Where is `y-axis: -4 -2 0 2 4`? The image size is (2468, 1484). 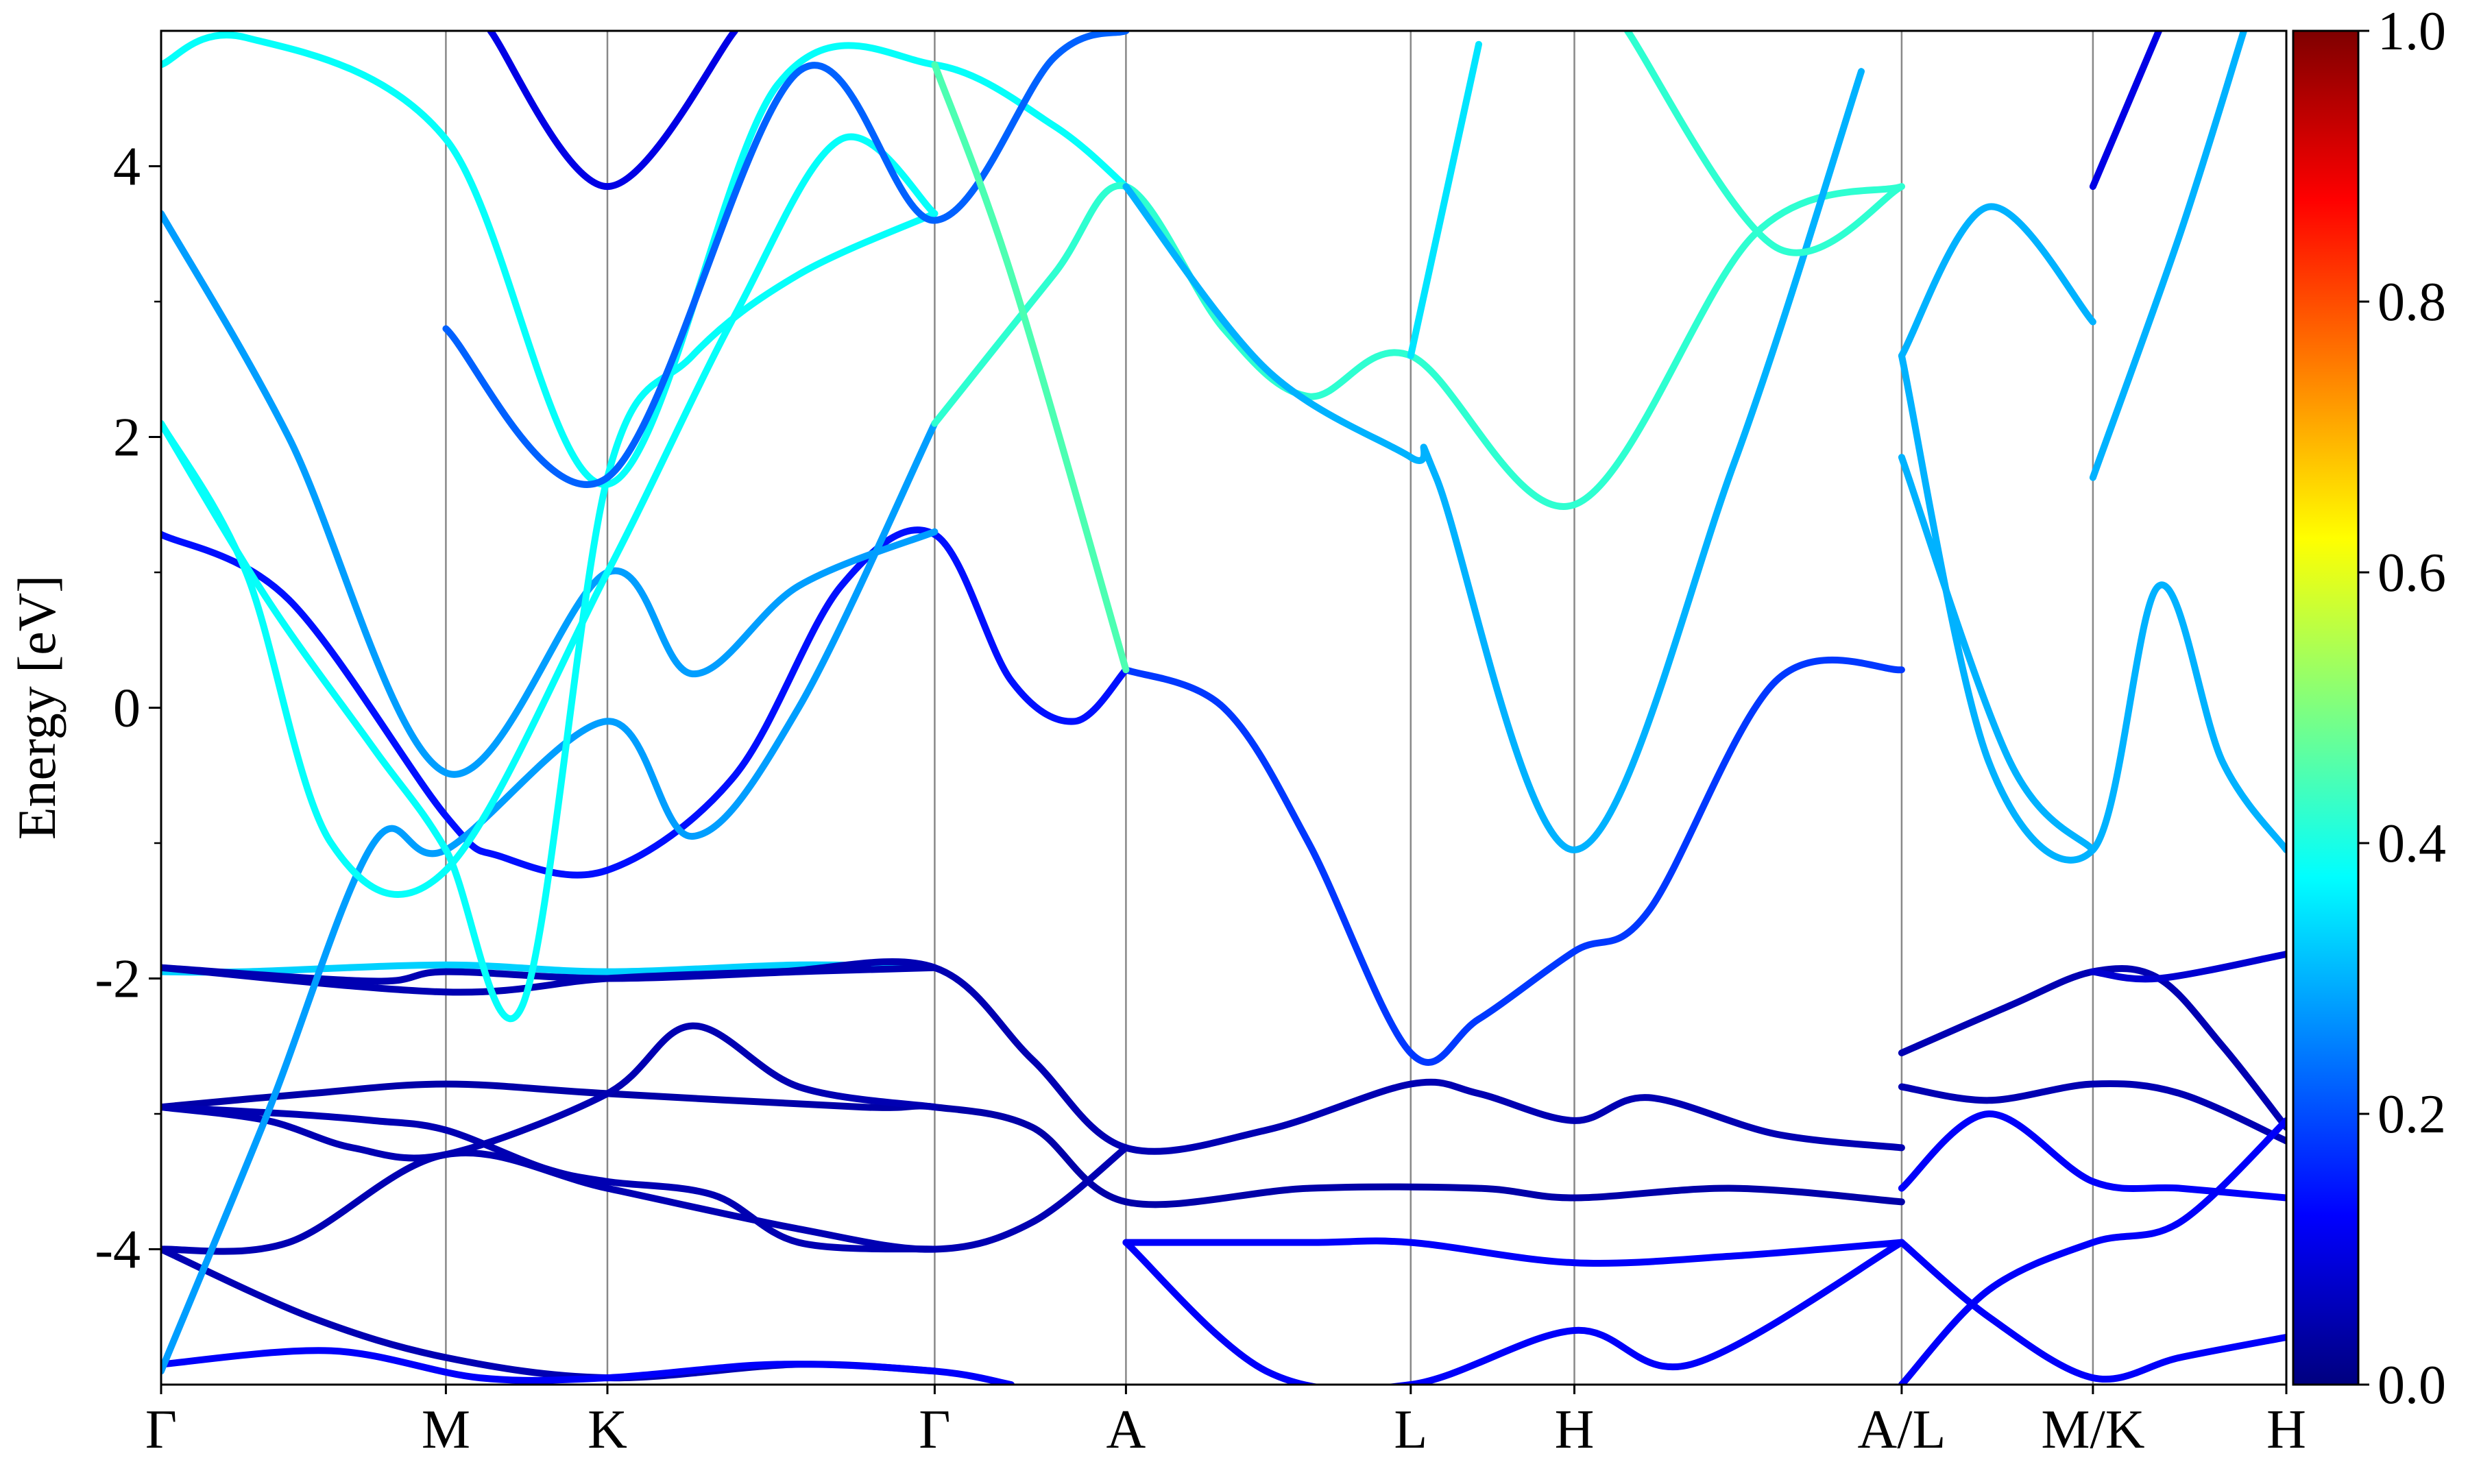
y-axis: -4 -2 0 2 4 is located at coordinates (128, 708).